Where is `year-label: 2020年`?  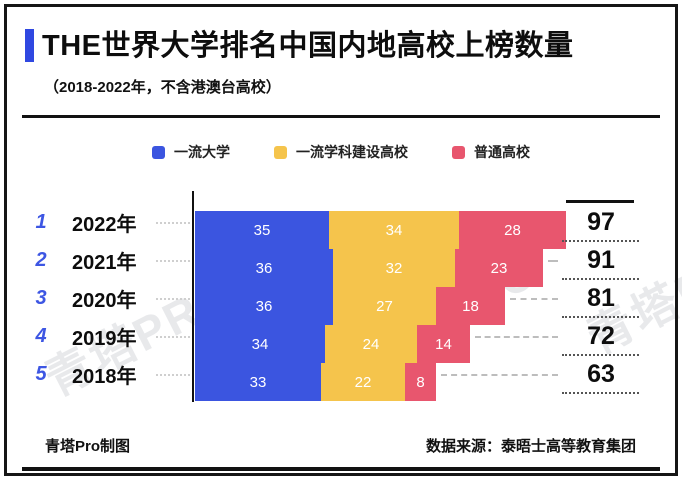 year-label: 2020年 is located at coordinates (104, 300).